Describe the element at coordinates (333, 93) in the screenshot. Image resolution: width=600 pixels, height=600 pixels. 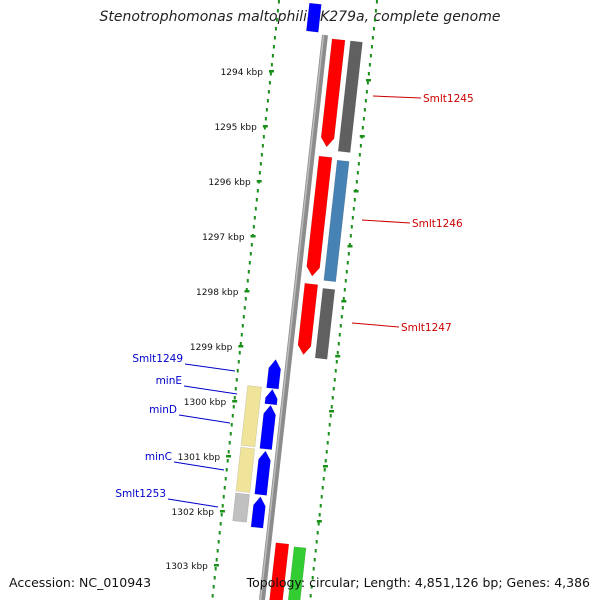
I see `gene-smlt1245-arrow` at that location.